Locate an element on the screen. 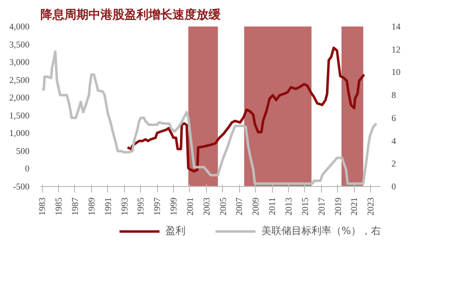  x-tick-label: 2009 is located at coordinates (255, 206).